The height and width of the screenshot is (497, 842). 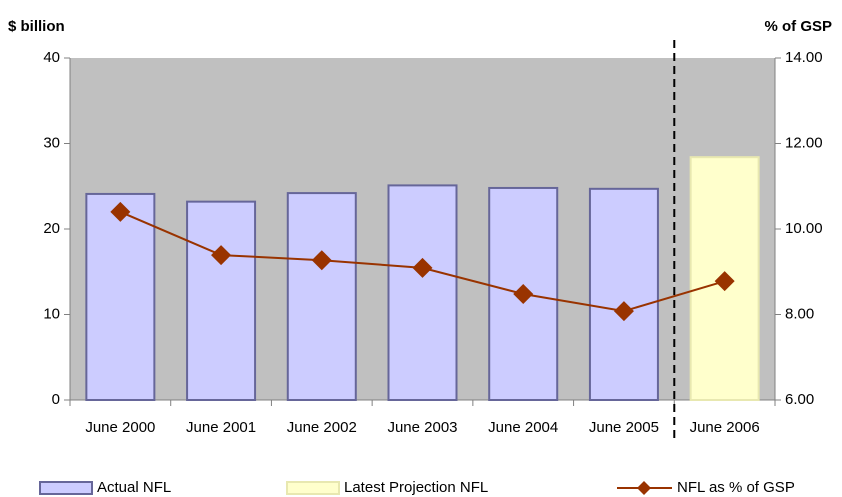 I want to click on legend-label: Latest Projection NFL, so click(x=416, y=487).